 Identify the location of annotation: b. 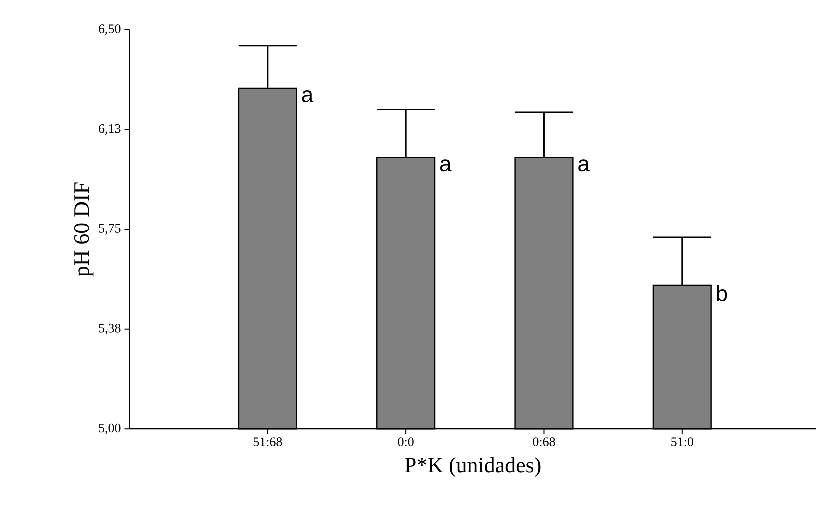
(722, 293).